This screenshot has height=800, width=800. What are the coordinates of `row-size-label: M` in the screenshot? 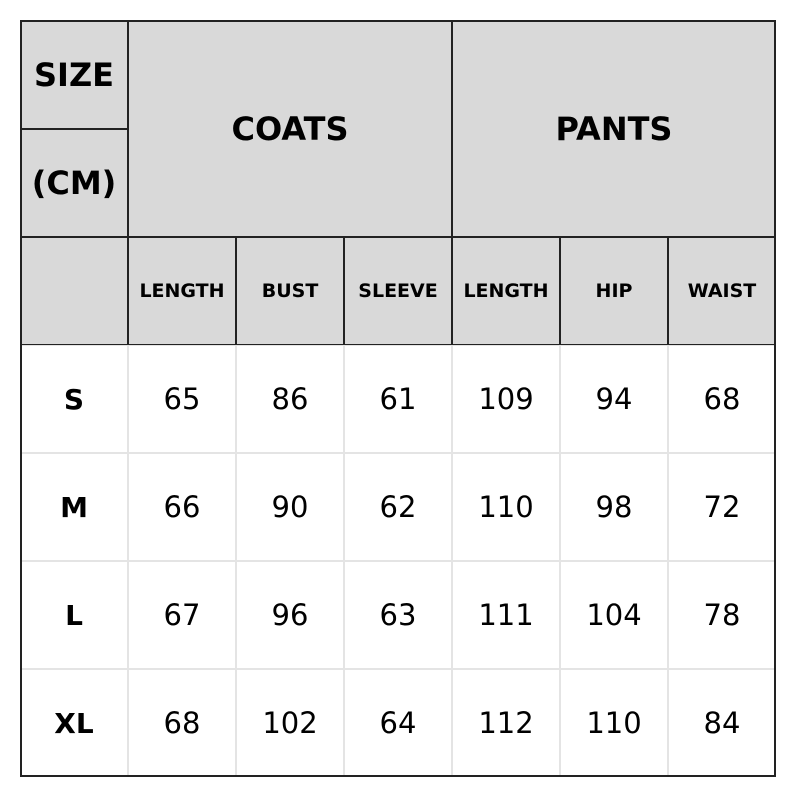 It's located at (74, 507).